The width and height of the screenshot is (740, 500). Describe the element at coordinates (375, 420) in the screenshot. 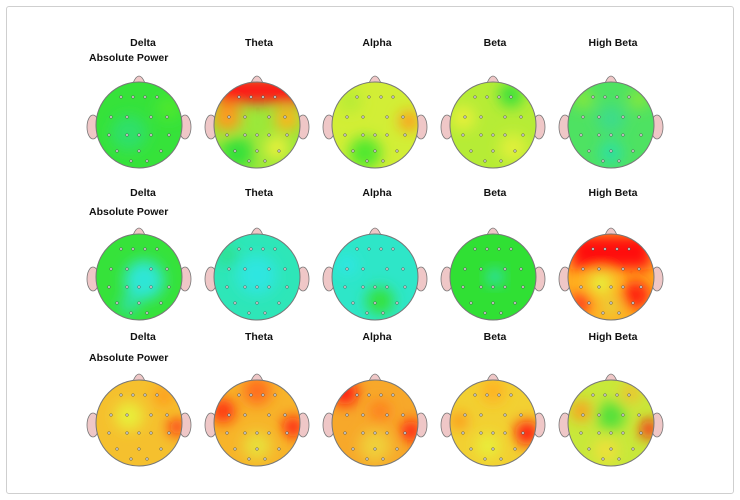

I see `topomap-row3-alpha` at that location.